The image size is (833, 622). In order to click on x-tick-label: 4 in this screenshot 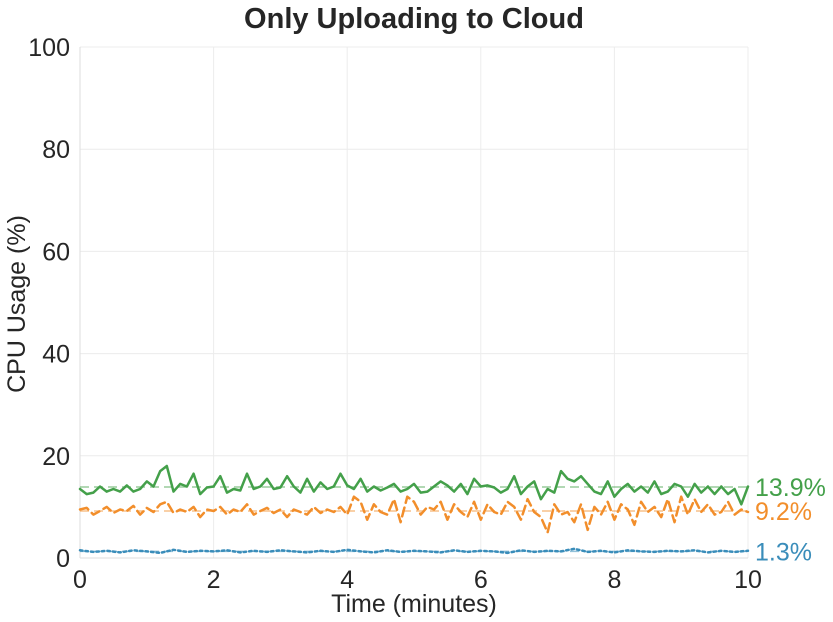, I will do `click(347, 580)`.